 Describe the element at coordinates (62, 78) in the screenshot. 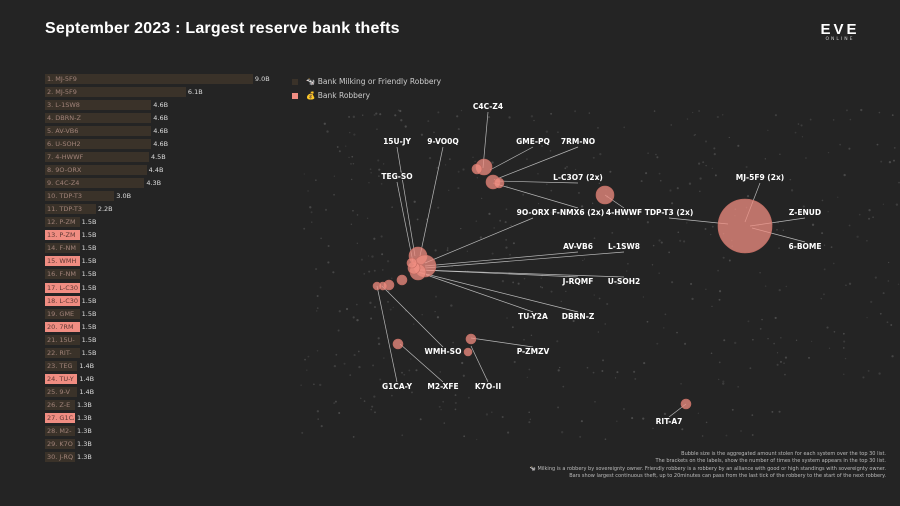

I see `bar-label: 1. MJ-5F9` at that location.